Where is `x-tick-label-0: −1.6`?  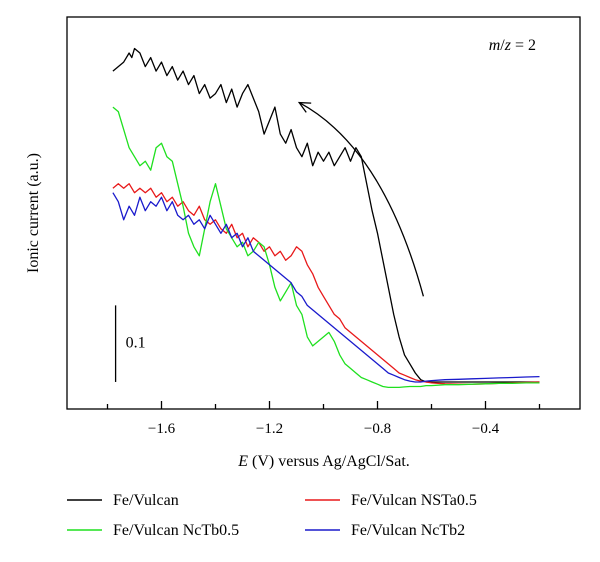
x-tick-label-0: −1.6 is located at coordinates (162, 429).